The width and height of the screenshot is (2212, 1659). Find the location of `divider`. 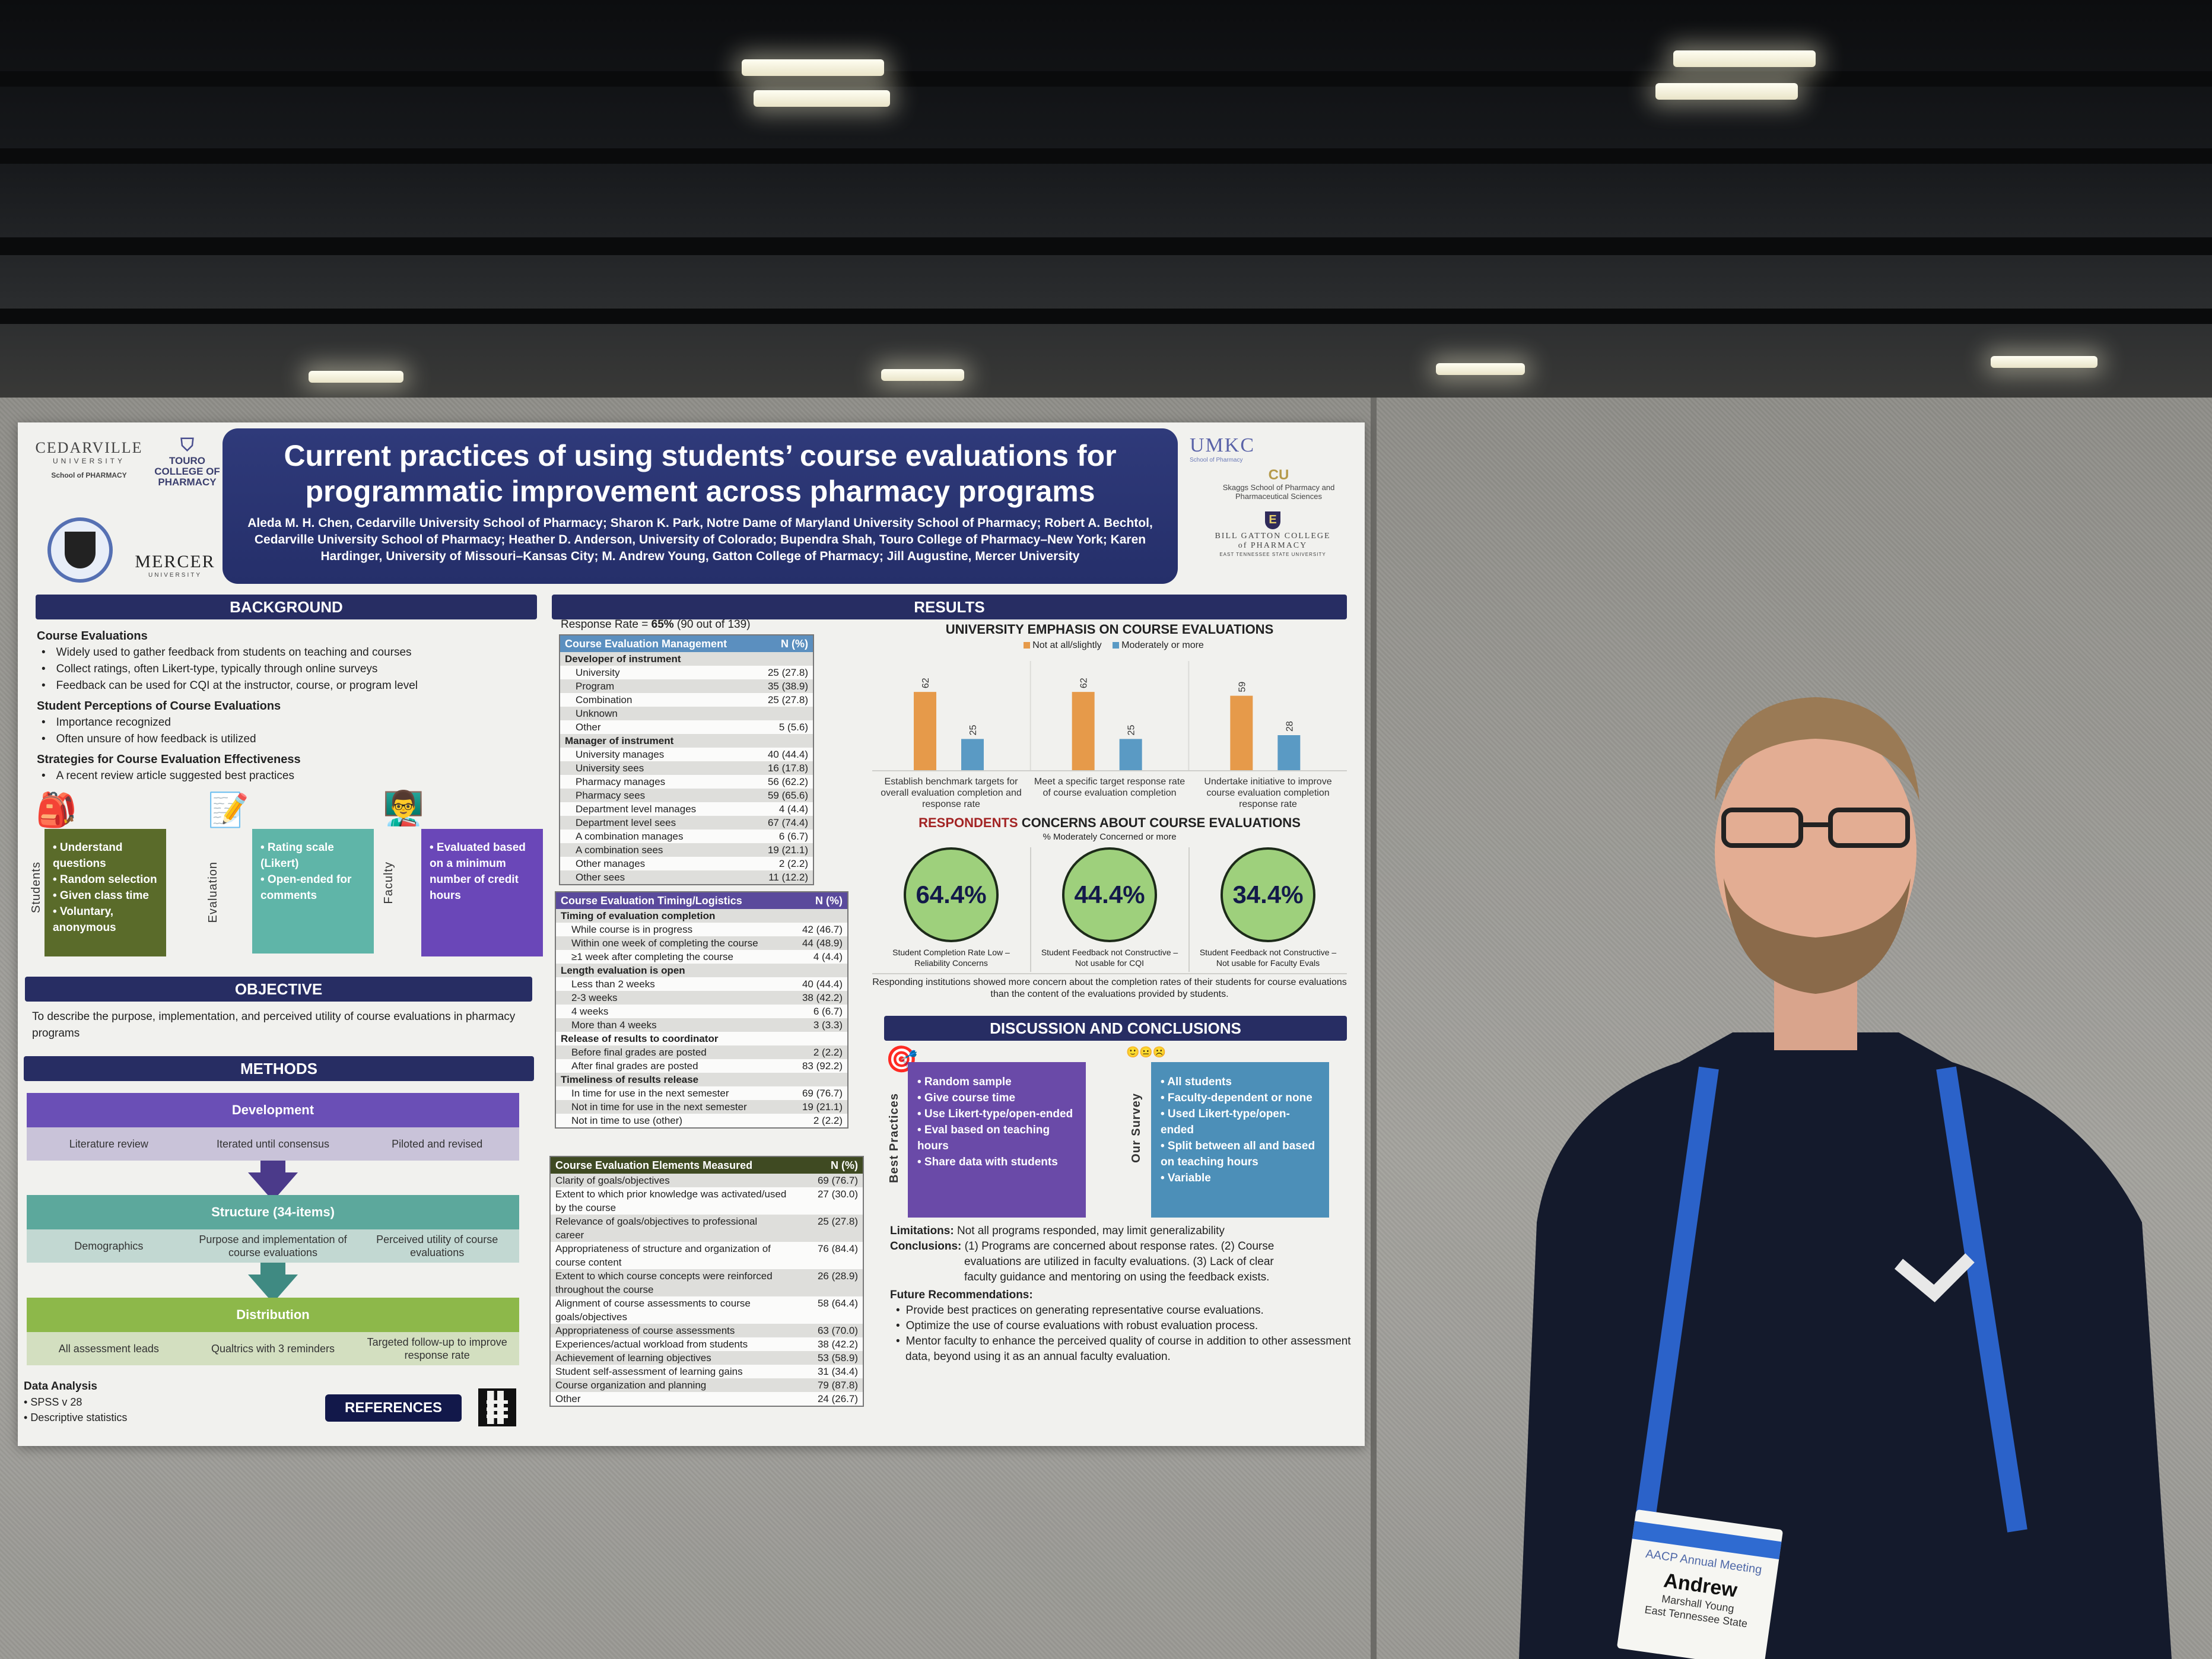

divider is located at coordinates (1189, 909).